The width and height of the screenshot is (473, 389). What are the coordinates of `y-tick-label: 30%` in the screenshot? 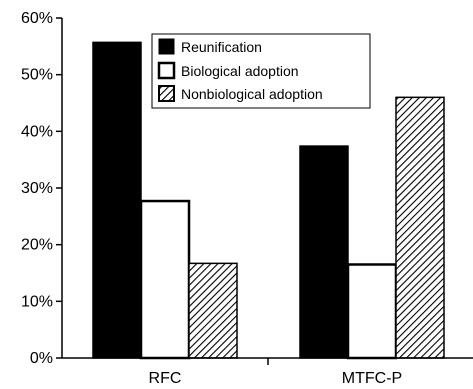 It's located at (37, 188).